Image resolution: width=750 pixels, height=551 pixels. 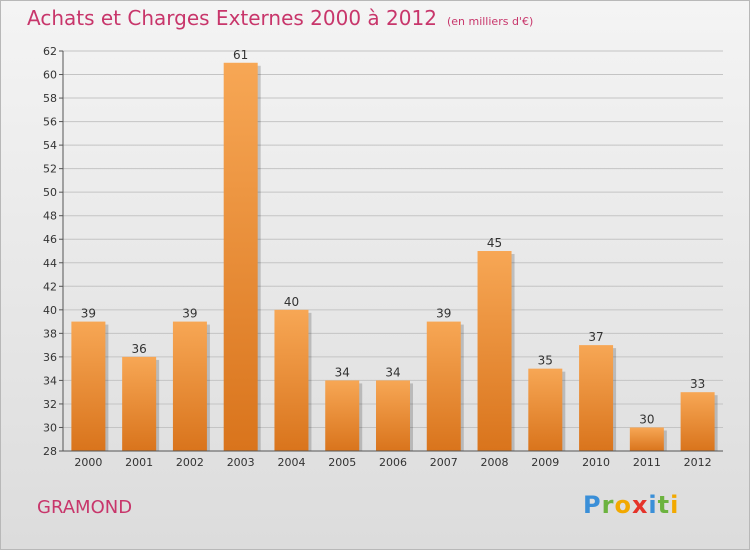 What do you see at coordinates (545, 361) in the screenshot?
I see `bar-value-label: 35` at bounding box center [545, 361].